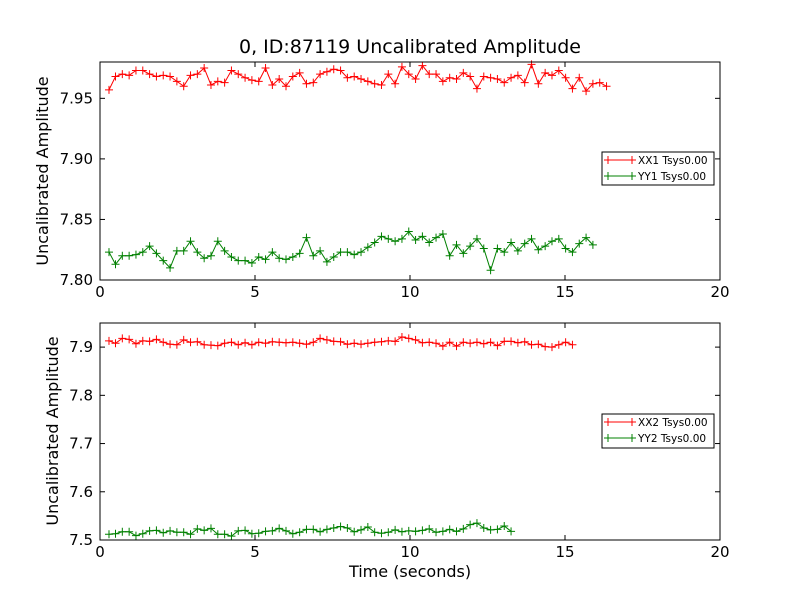 This screenshot has height=600, width=800. Describe the element at coordinates (255, 552) in the screenshot. I see `x-tick-label: 5` at that location.